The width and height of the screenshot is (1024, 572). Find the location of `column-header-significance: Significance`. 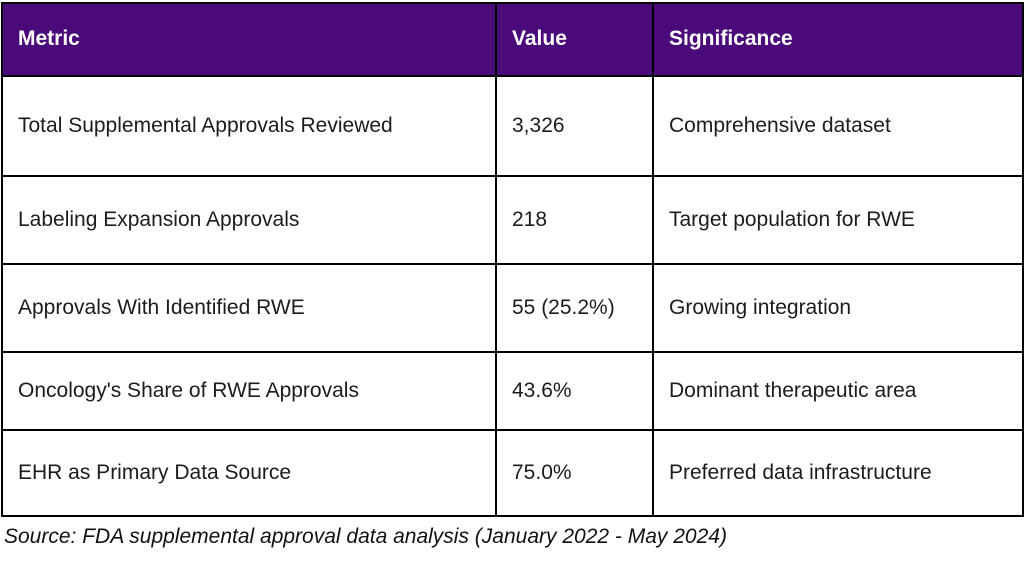

column-header-significance: Significance is located at coordinates (838, 39).